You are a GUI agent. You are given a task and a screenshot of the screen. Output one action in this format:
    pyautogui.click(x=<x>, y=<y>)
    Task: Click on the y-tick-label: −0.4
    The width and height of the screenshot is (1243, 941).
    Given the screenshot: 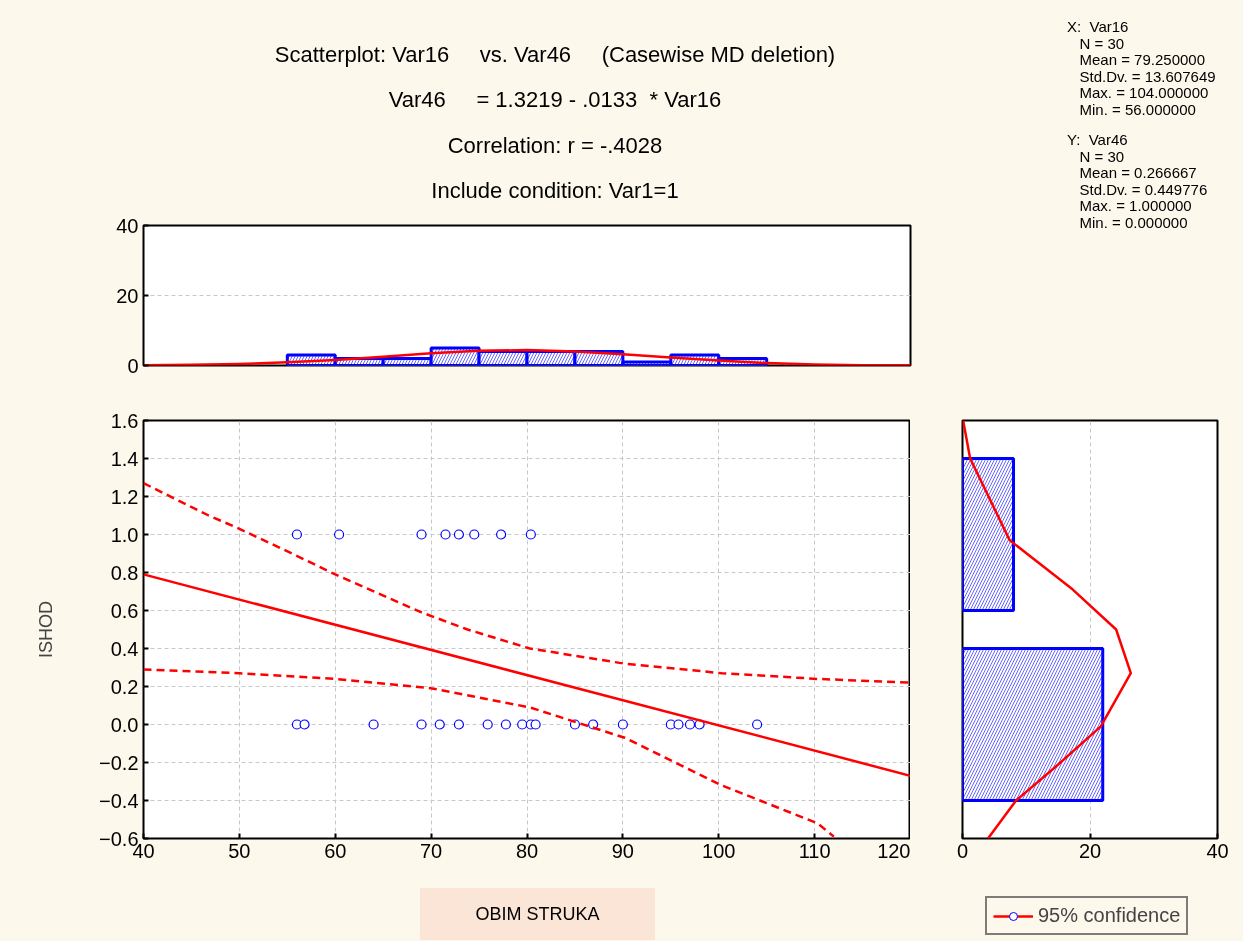 What is the action you would take?
    pyautogui.click(x=119, y=800)
    